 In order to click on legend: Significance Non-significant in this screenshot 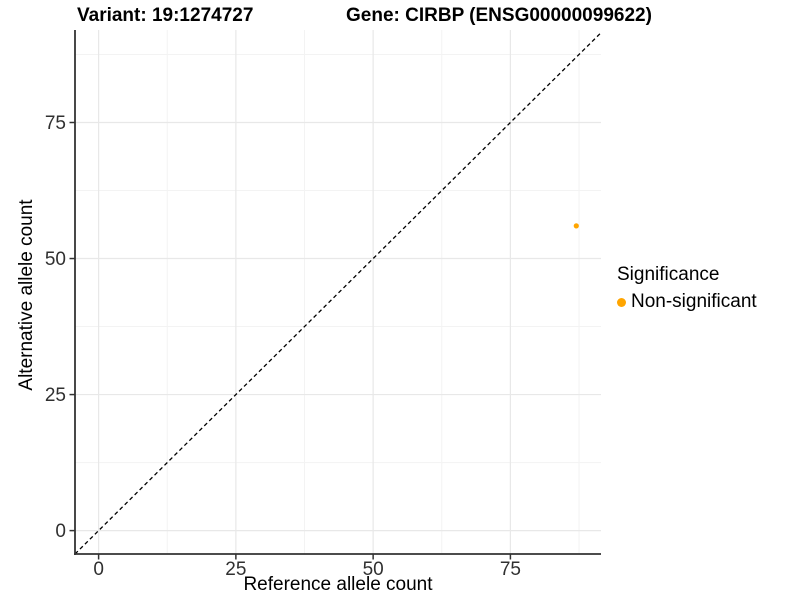, I will do `click(687, 288)`.